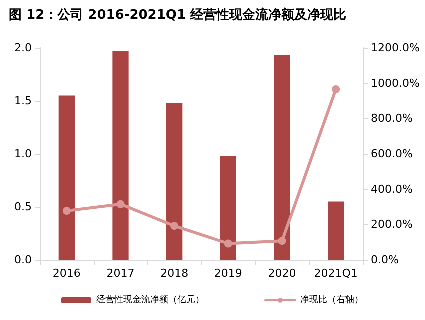 The image size is (425, 320). Describe the element at coordinates (385, 260) in the screenshot. I see `y2-tick-label: 0.0%` at that location.